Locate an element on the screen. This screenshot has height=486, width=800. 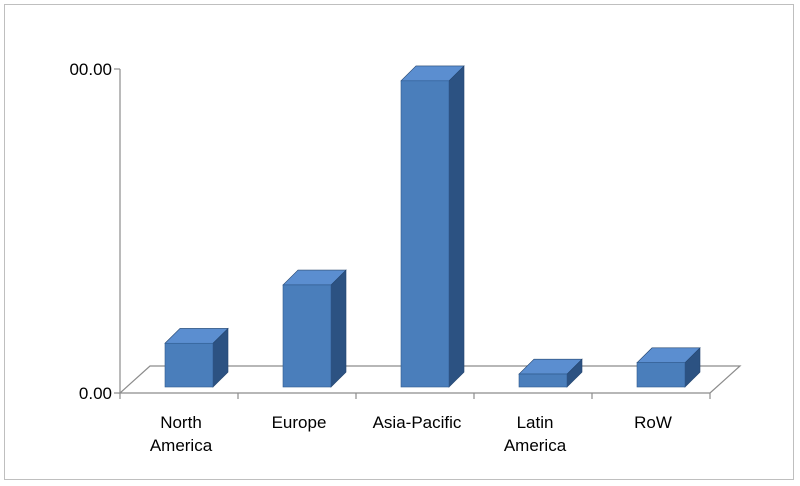
y-tick-label: 00.00 is located at coordinates (90, 69).